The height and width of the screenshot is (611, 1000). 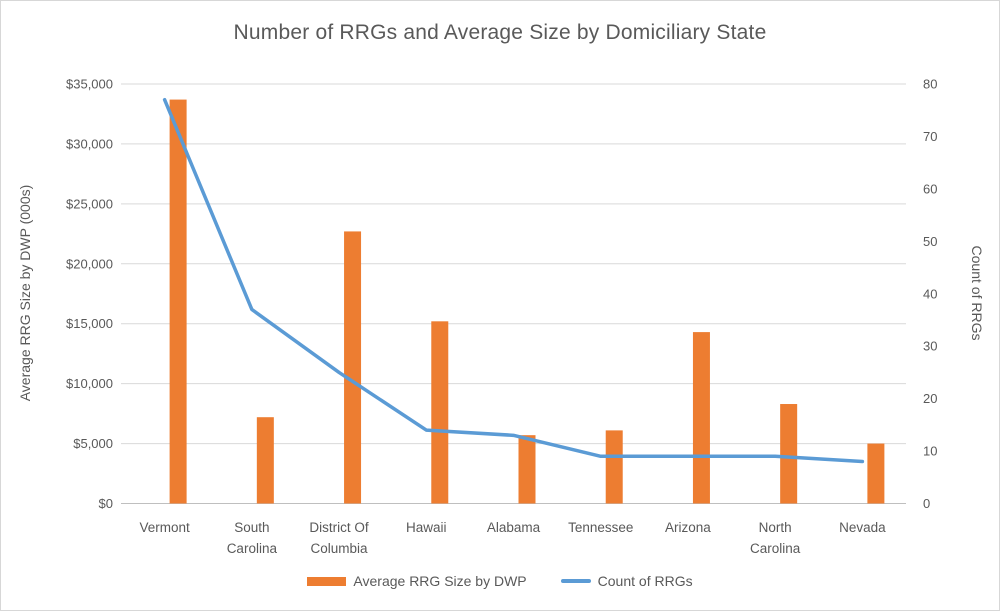 I want to click on right-axis-title: Count of RRGs, so click(x=977, y=293).